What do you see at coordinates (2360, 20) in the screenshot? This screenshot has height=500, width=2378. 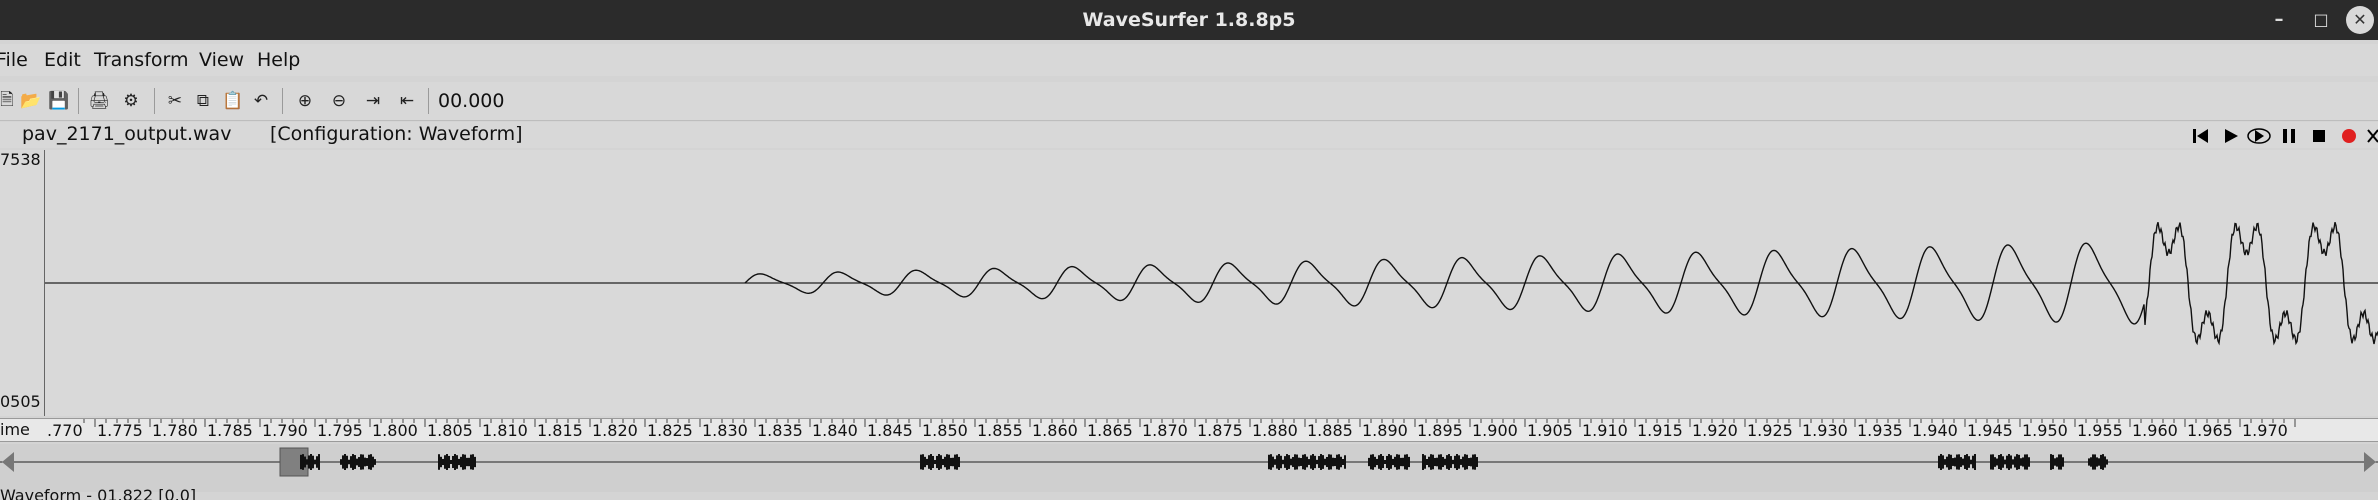 I see `close-window-icon: ✕` at bounding box center [2360, 20].